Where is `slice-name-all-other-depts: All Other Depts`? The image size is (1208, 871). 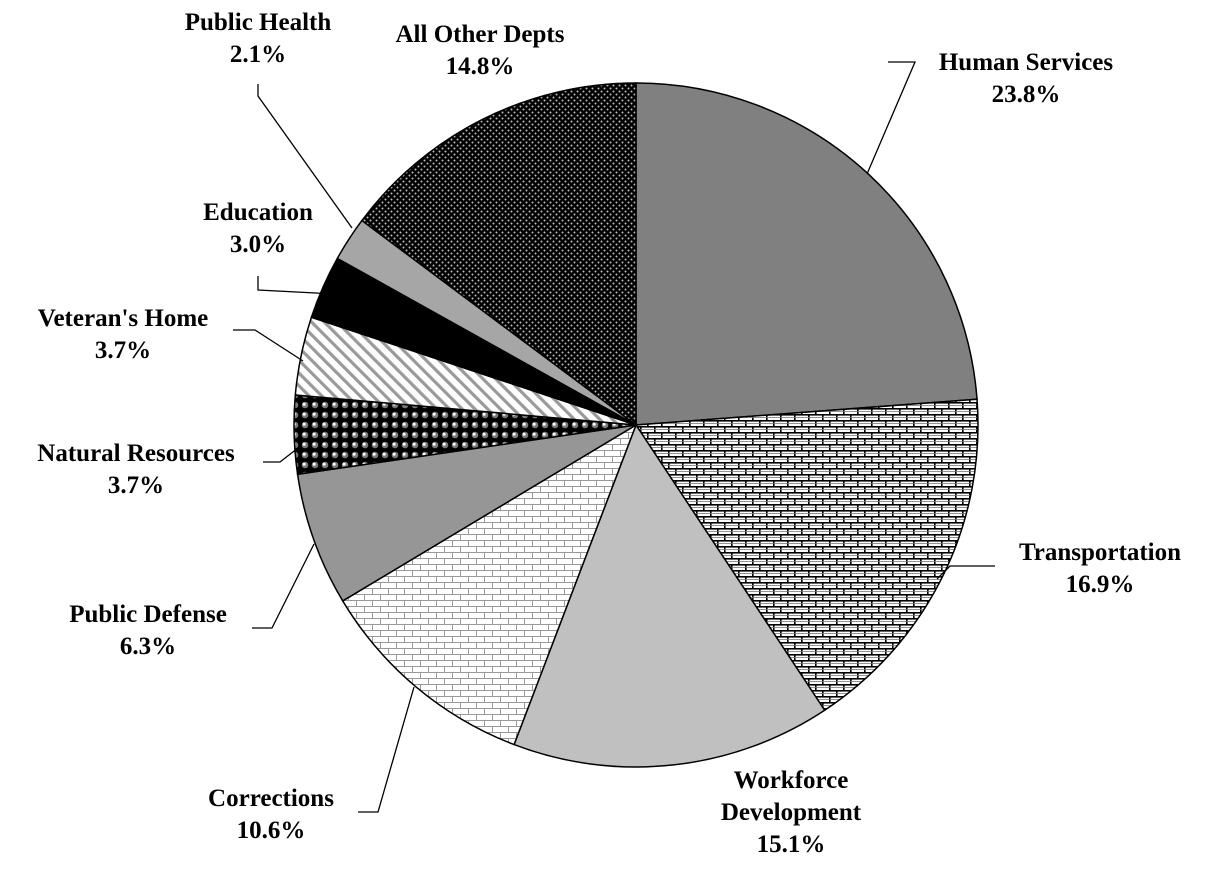
slice-name-all-other-depts: All Other Depts is located at coordinates (480, 34).